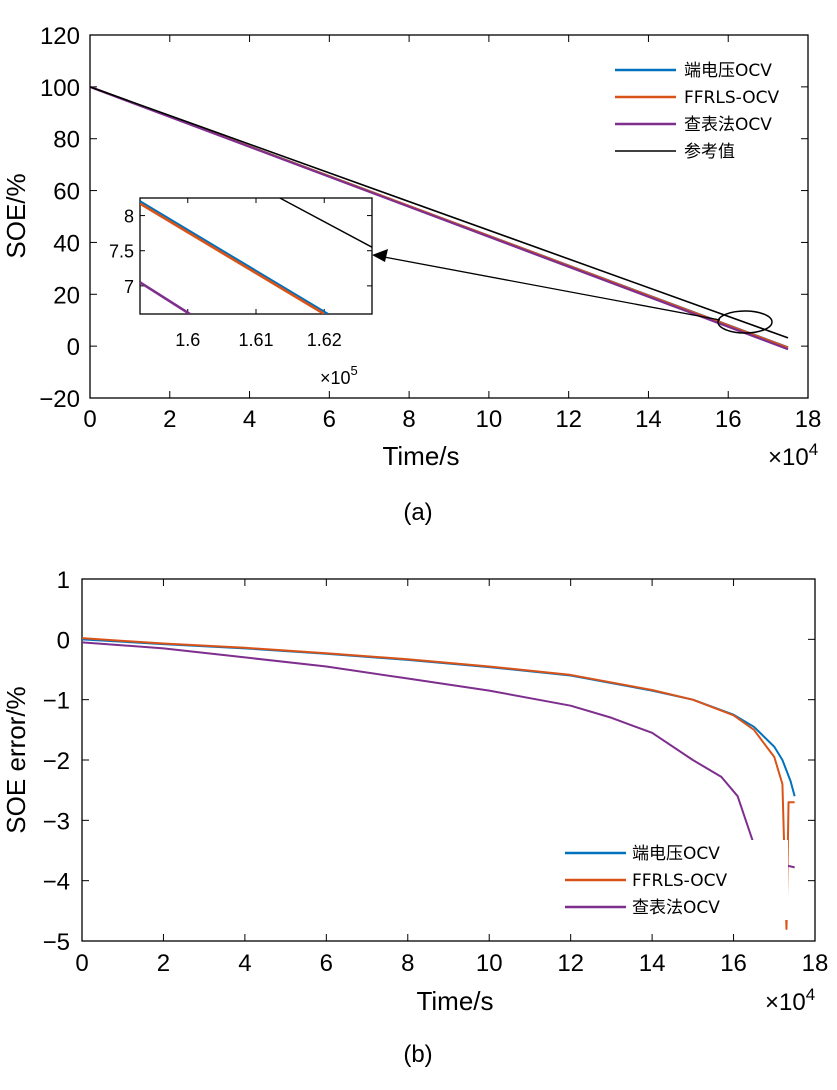 The image size is (837, 1090). What do you see at coordinates (679, 881) in the screenshot?
I see `legend-b-label-1: FFRLS-OCV` at bounding box center [679, 881].